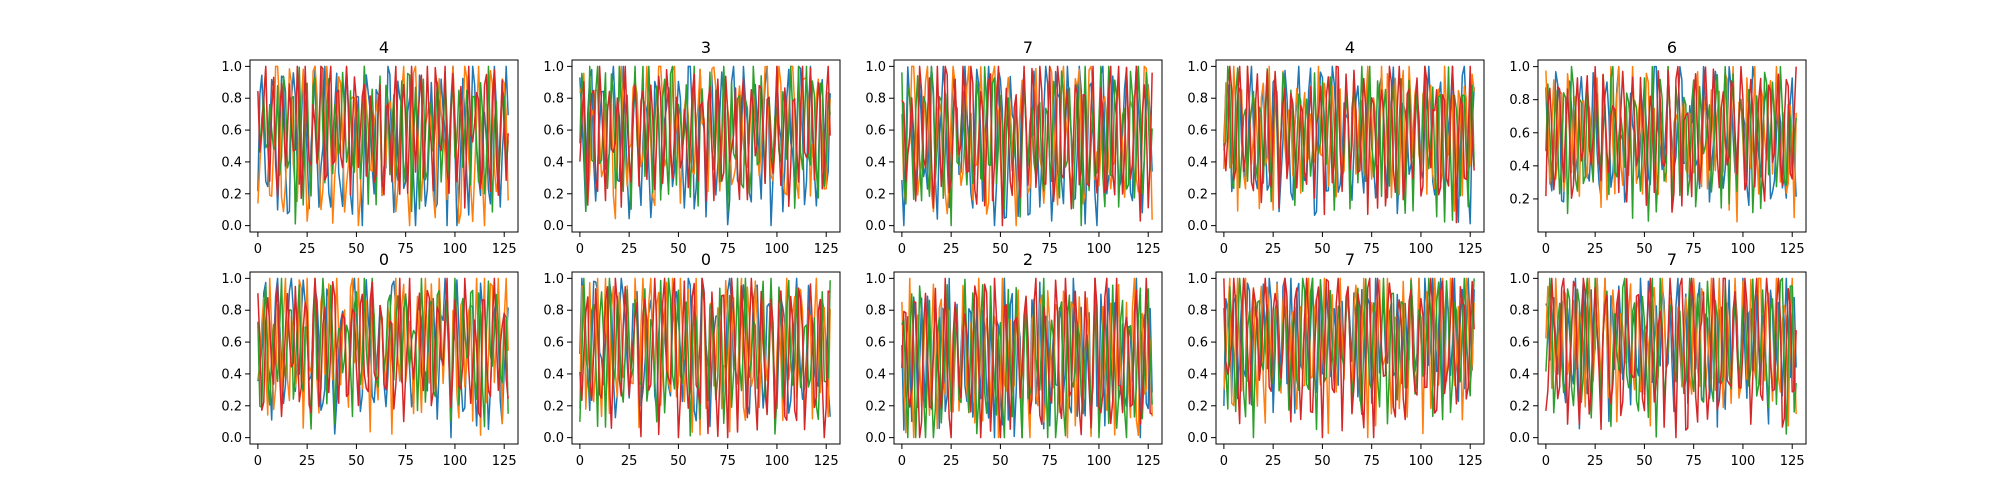 This screenshot has width=2000, height=500. Describe the element at coordinates (369, 359) in the screenshot. I see `subplot-6: 0 25 50 75 100 125 0.0 0.2 0.4 0.6 0.8 1.0 0` at that location.